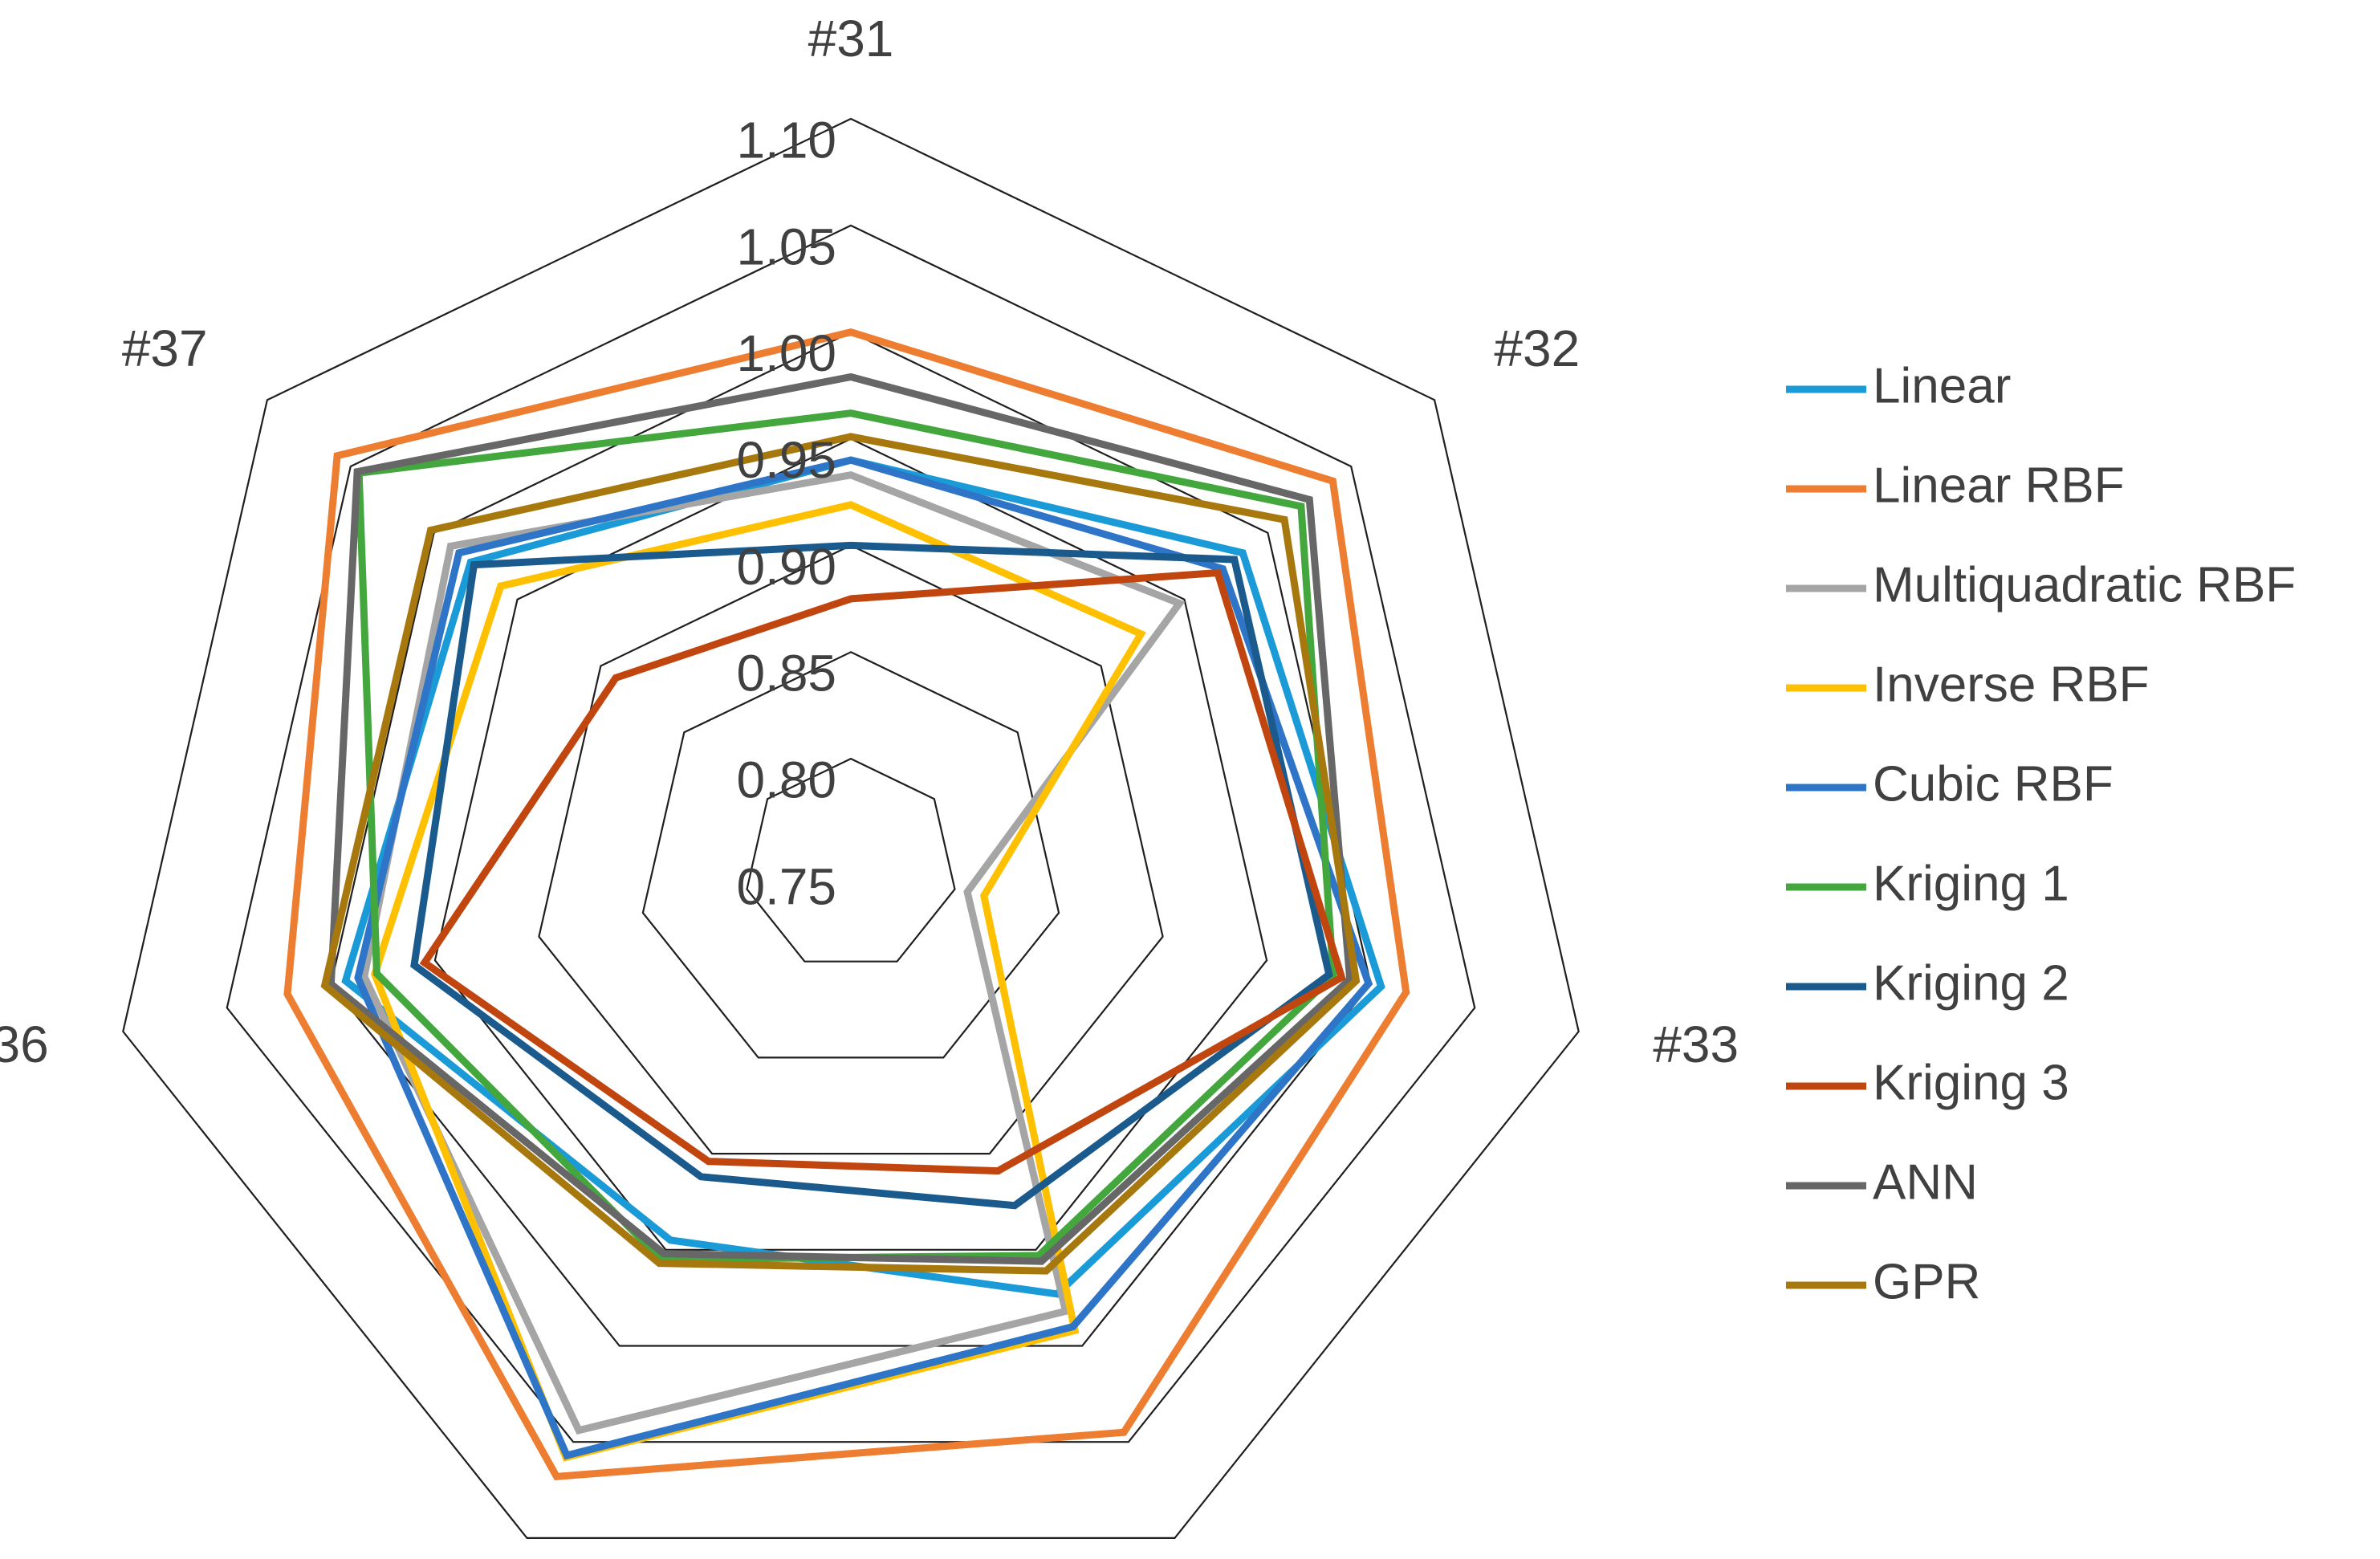 Image resolution: width=2380 pixels, height=1559 pixels. What do you see at coordinates (1971, 1082) in the screenshot?
I see `legend-label: Kriging 3` at bounding box center [1971, 1082].